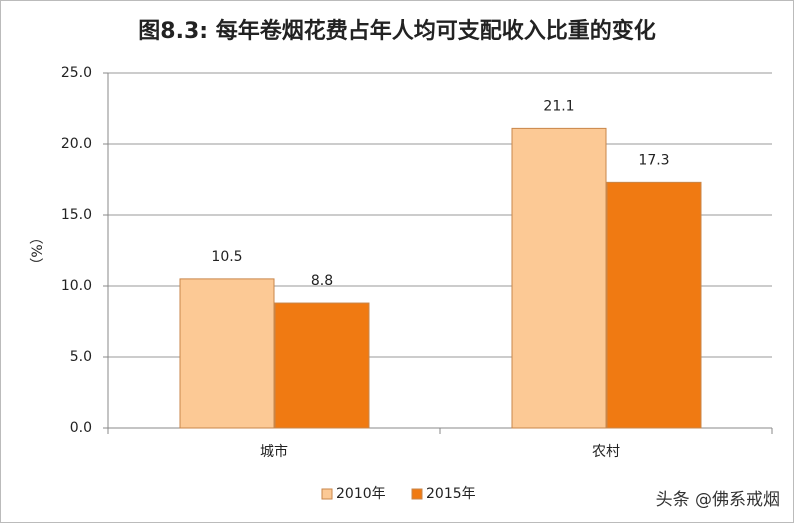 This screenshot has width=794, height=523. What do you see at coordinates (653, 160) in the screenshot?
I see `data-label: 17.3` at bounding box center [653, 160].